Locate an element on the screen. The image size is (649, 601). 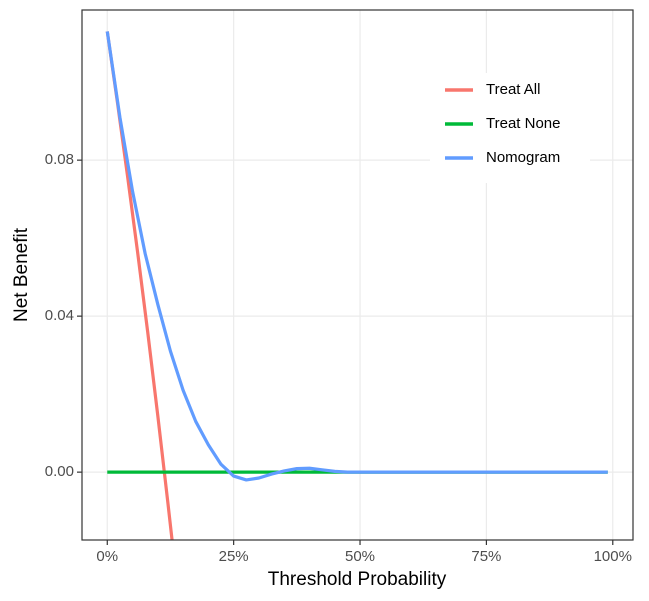
legend-label: Treat All is located at coordinates (513, 89).